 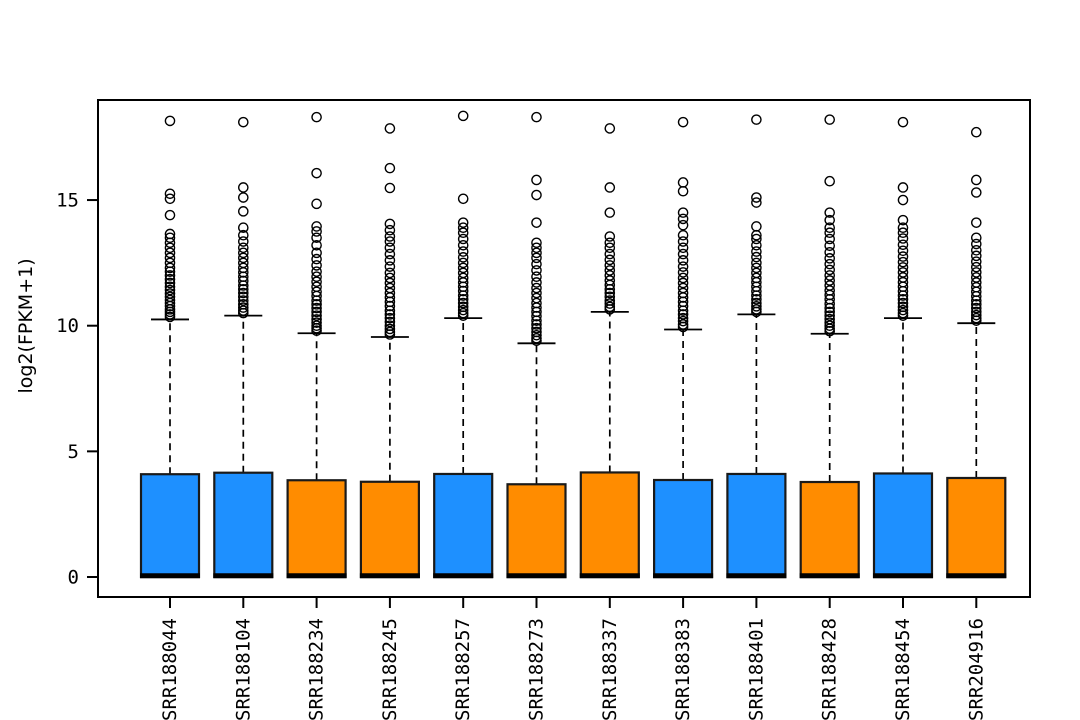 I want to click on box-SRR188428, so click(x=829, y=529).